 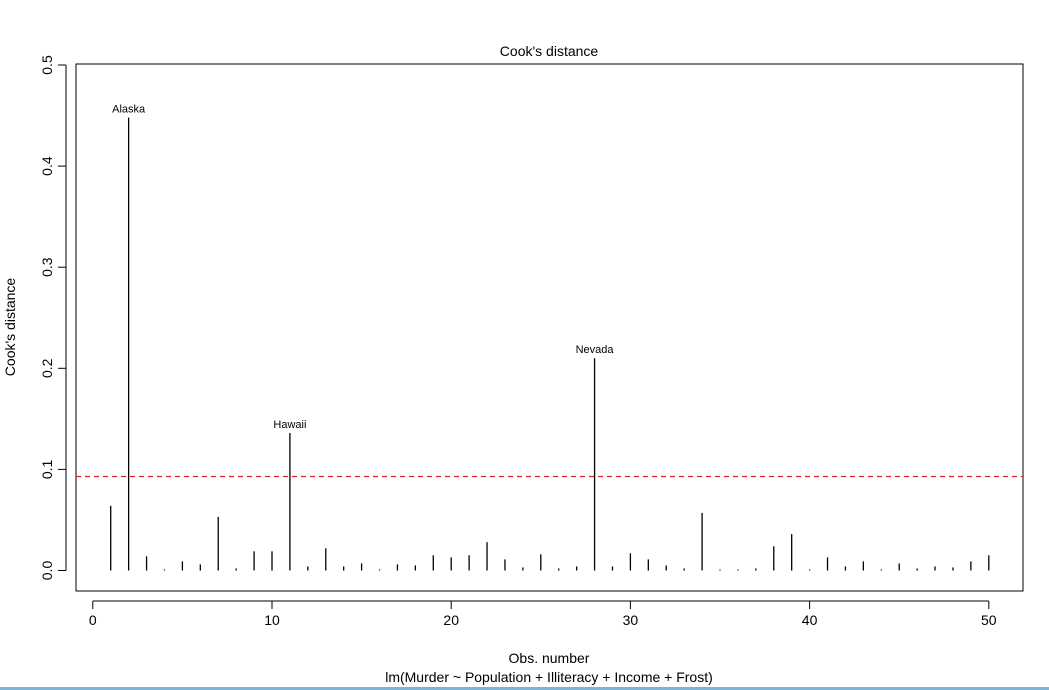 What do you see at coordinates (524, 688) in the screenshot?
I see `window-edge` at bounding box center [524, 688].